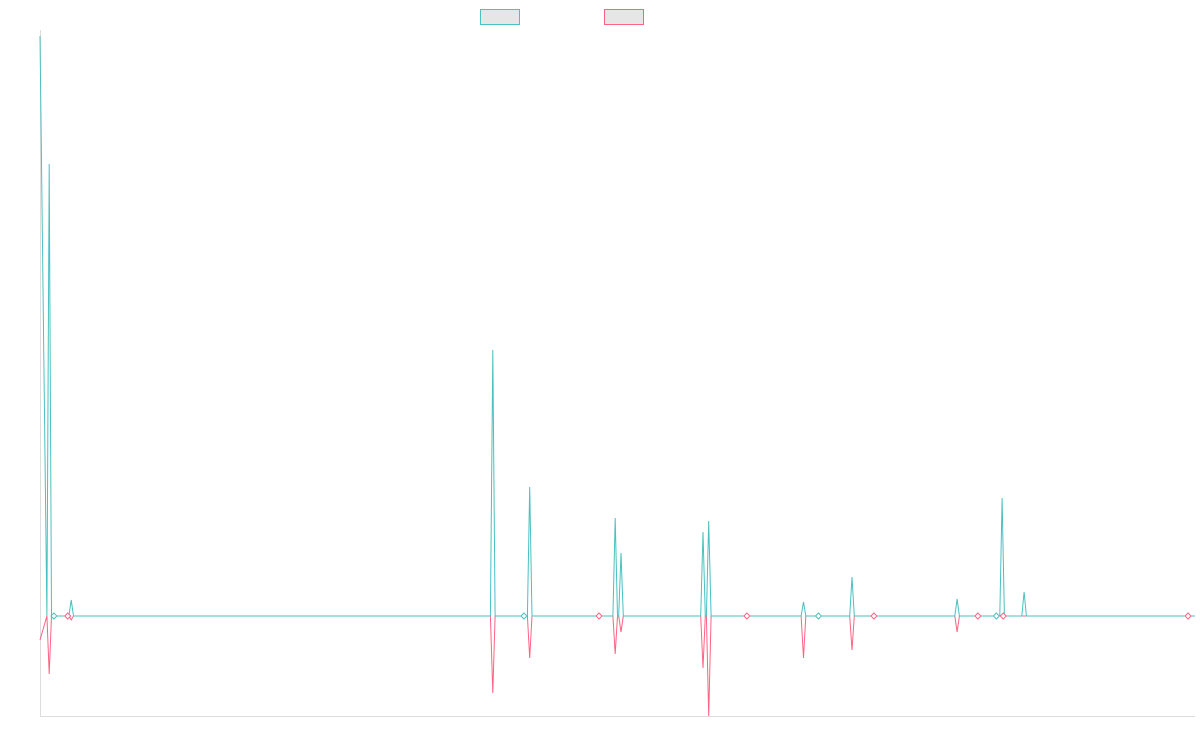 The image size is (1200, 750). What do you see at coordinates (621, 616) in the screenshot?
I see `points-layer` at bounding box center [621, 616].